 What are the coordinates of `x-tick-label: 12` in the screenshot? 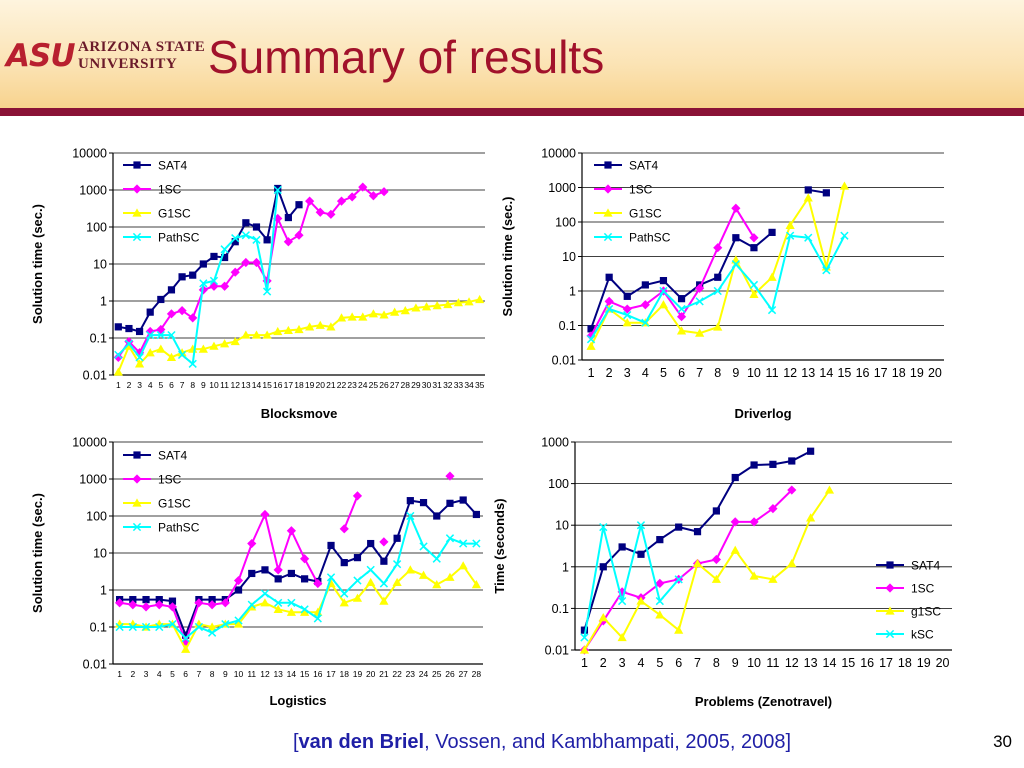 It's located at (792, 663).